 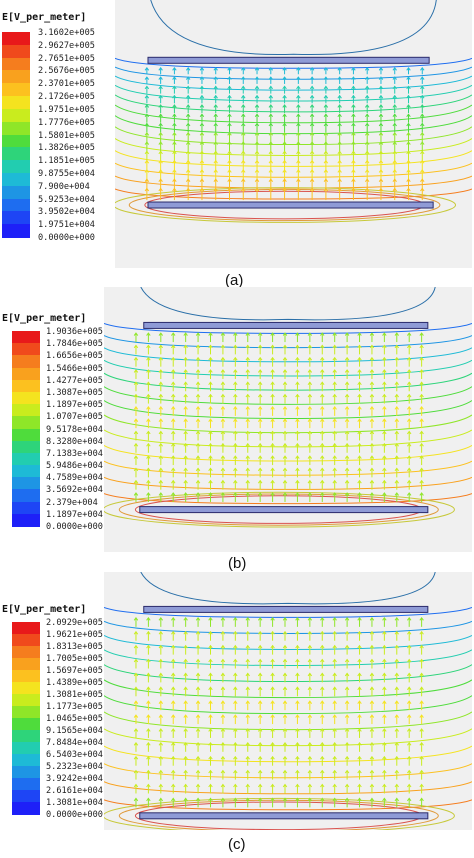 What do you see at coordinates (66, 84) in the screenshot?
I see `legend-tick-label: 2.3701e+005` at bounding box center [66, 84].